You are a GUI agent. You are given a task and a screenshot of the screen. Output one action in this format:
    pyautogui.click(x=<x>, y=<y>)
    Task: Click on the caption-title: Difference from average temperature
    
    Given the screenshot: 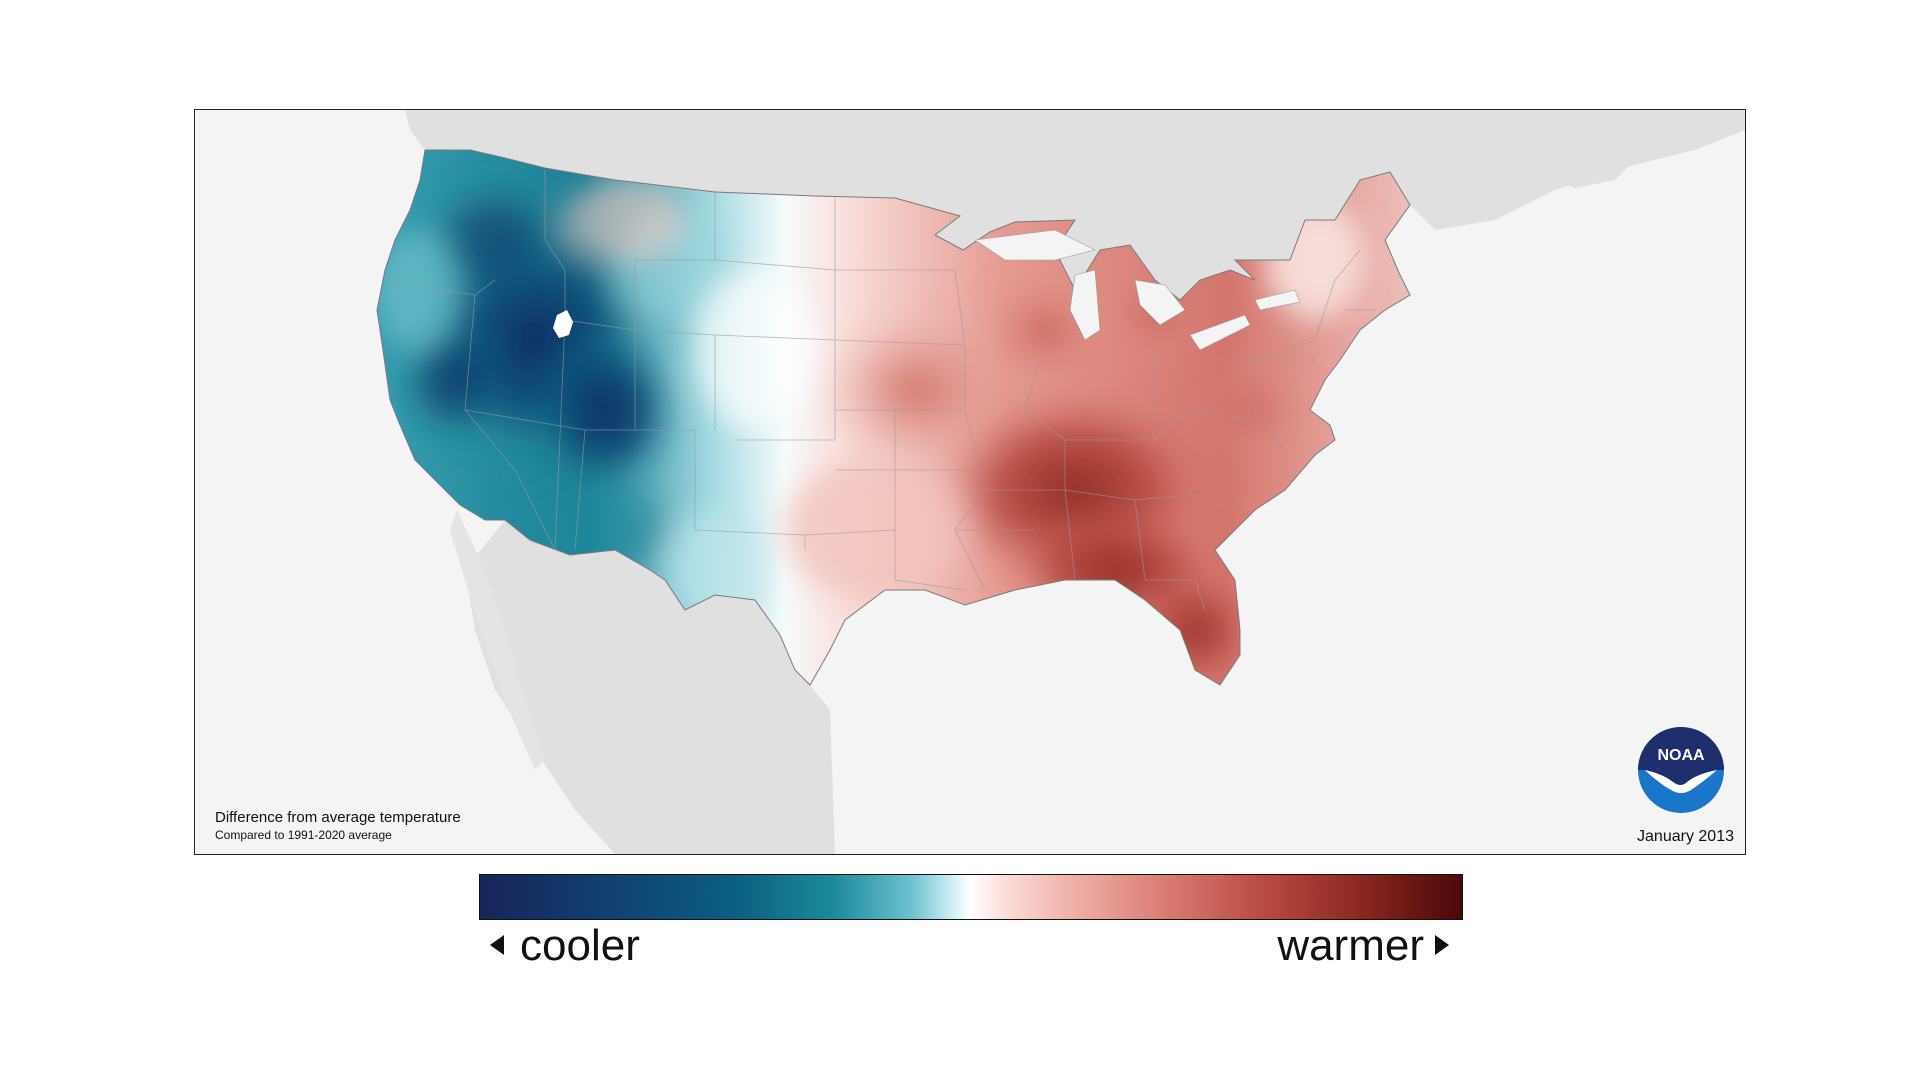 What is the action you would take?
    pyautogui.click(x=338, y=817)
    